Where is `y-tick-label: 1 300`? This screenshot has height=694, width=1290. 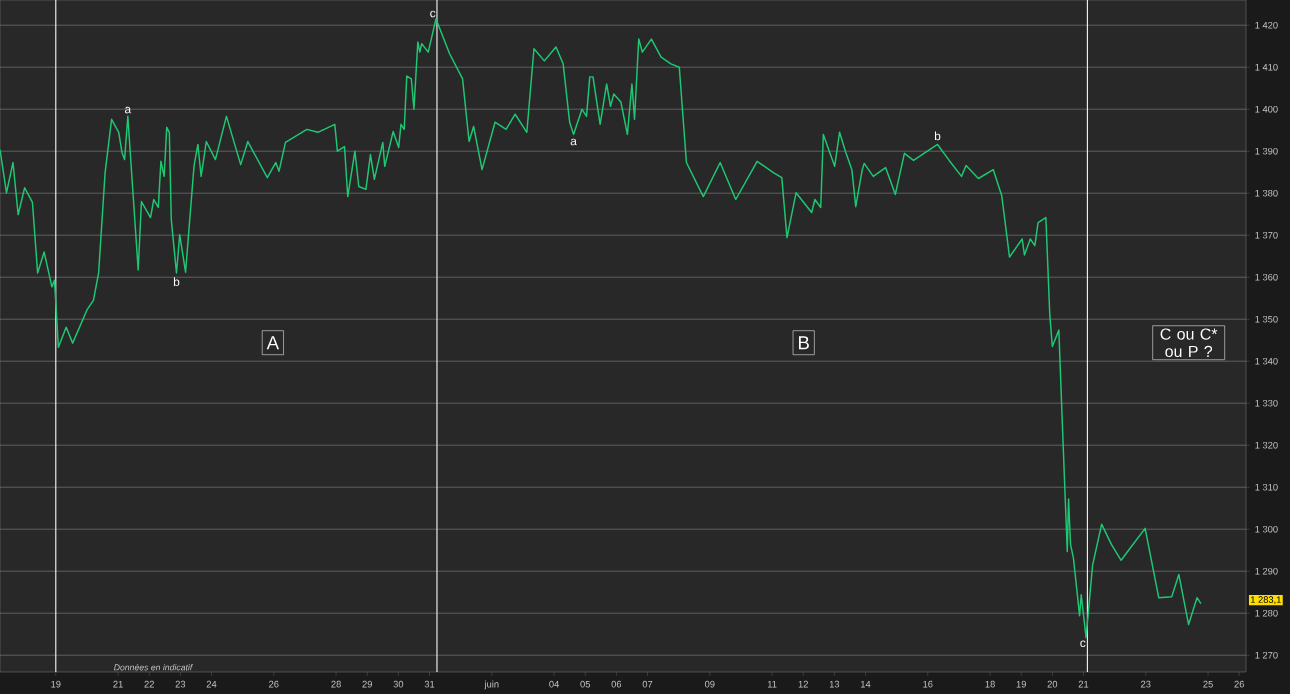
y-tick-label: 1 300 is located at coordinates (1266, 529).